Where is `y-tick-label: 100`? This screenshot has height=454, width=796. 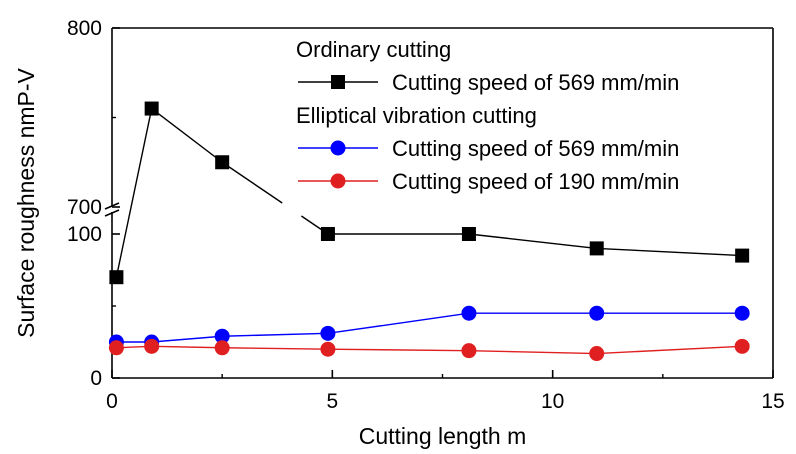 y-tick-label: 100 is located at coordinates (84, 234).